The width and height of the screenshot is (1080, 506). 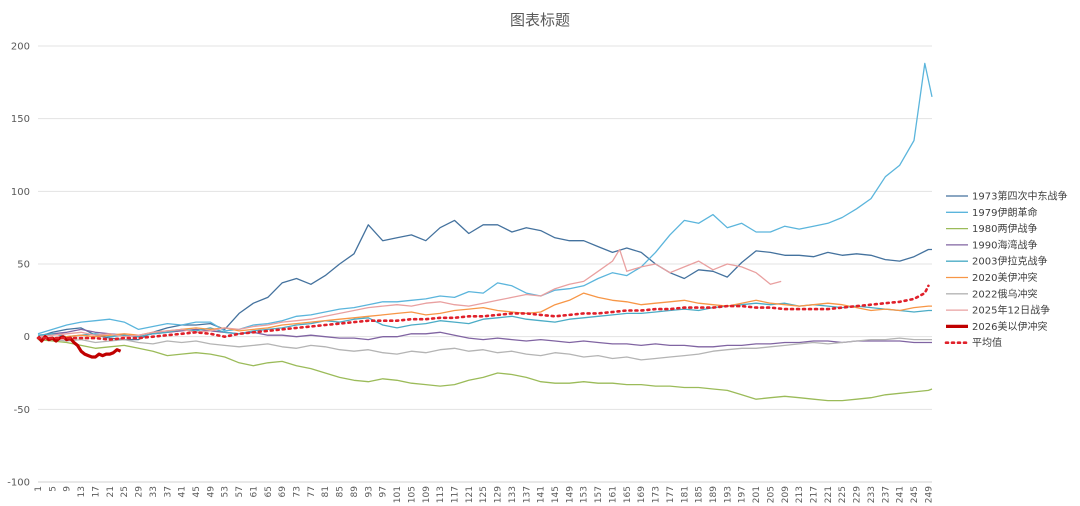 I want to click on y-tick-label: 0, so click(x=27, y=337).